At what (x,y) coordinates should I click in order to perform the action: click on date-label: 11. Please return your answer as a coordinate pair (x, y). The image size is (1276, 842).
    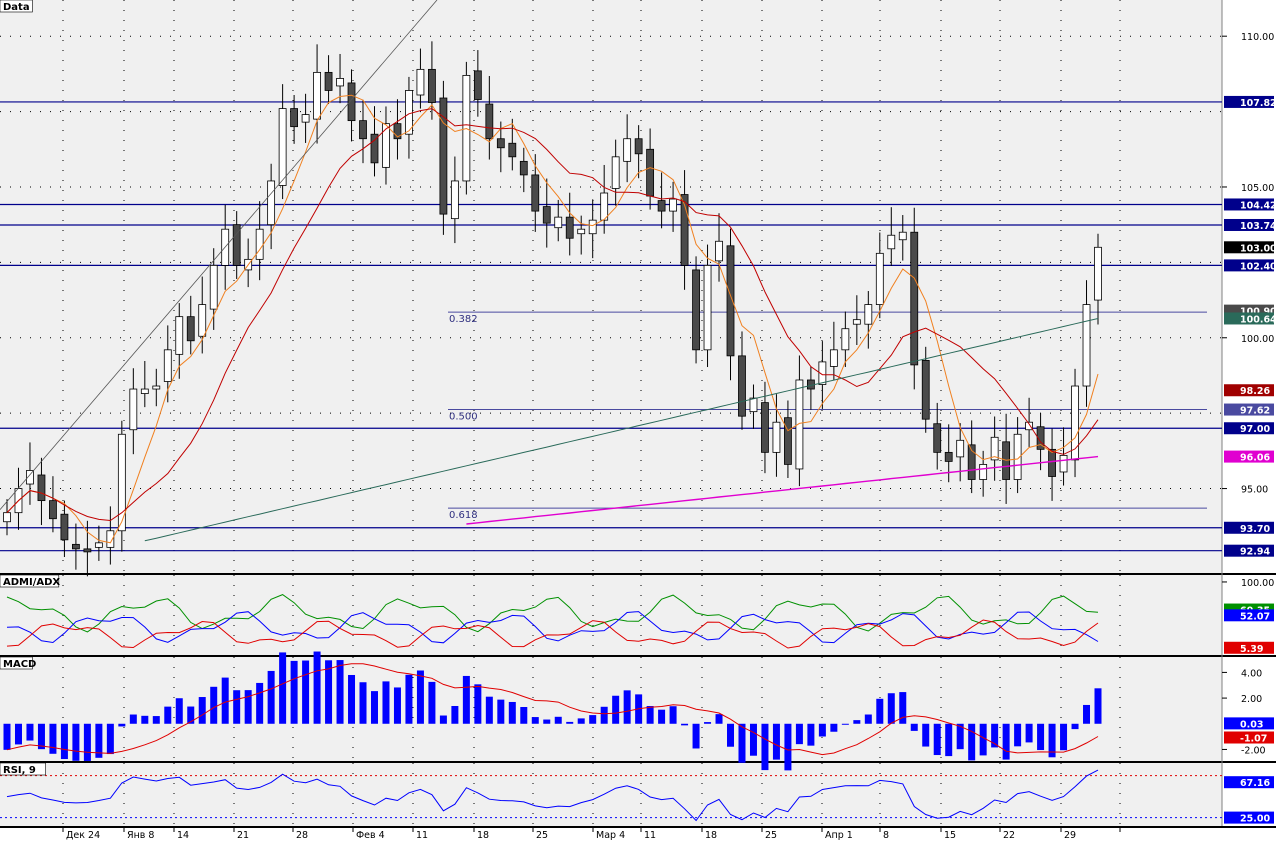
    Looking at the image, I should click on (422, 835).